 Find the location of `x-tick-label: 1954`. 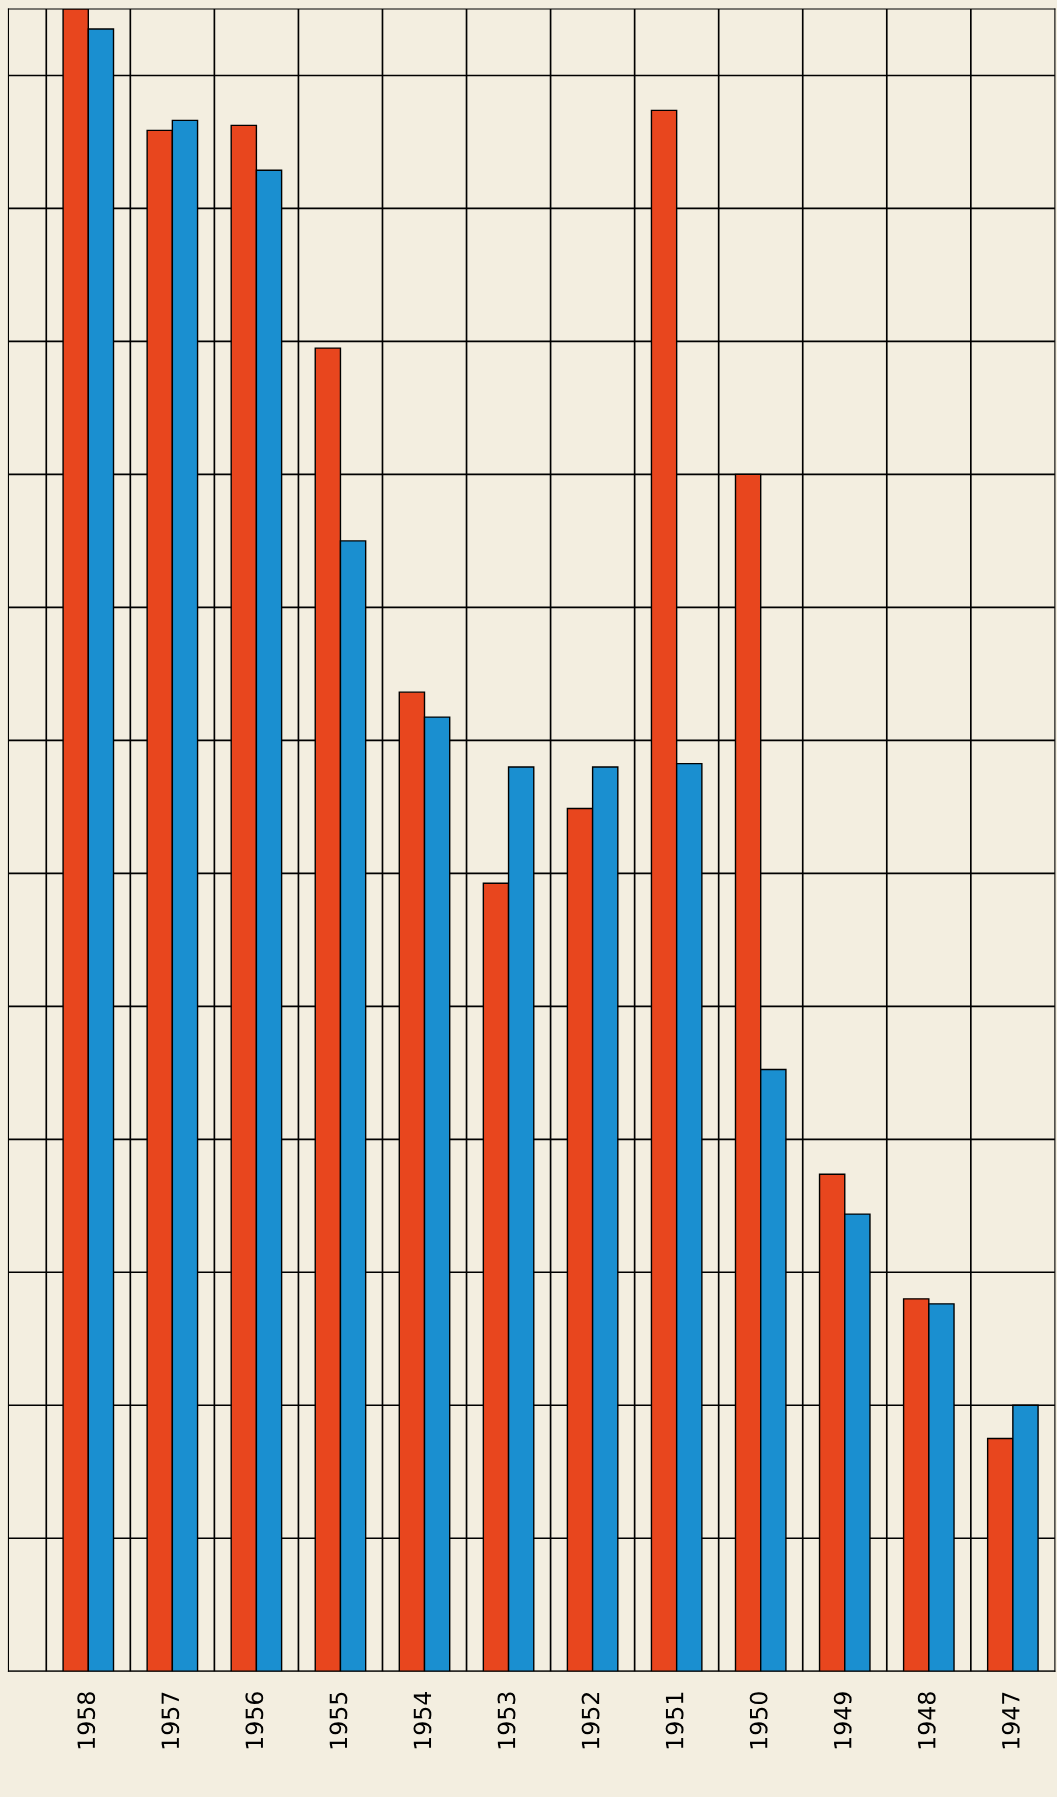

x-tick-label: 1954 is located at coordinates (422, 1720).